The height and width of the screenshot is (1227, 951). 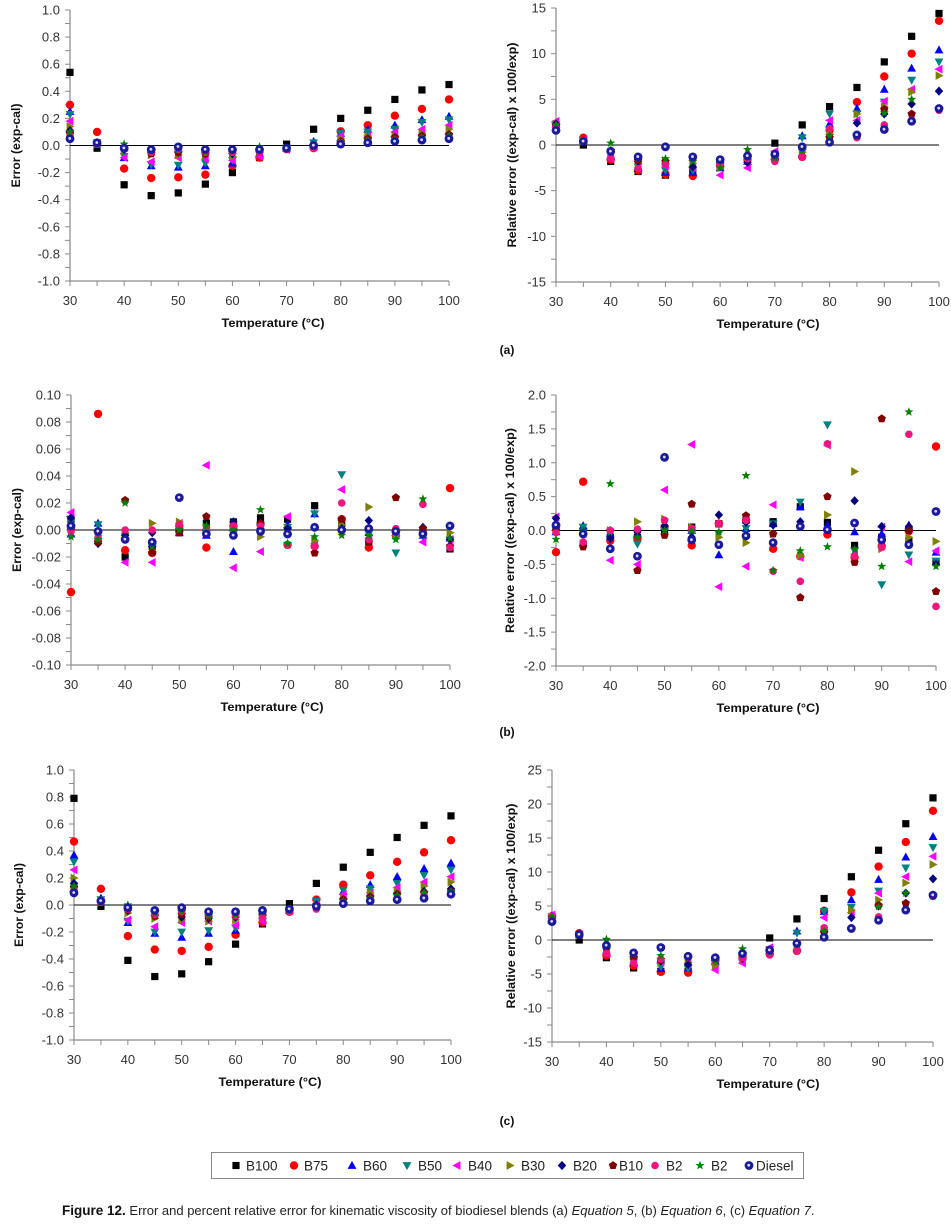 I want to click on y-tick-label: 5, so click(x=538, y=906).